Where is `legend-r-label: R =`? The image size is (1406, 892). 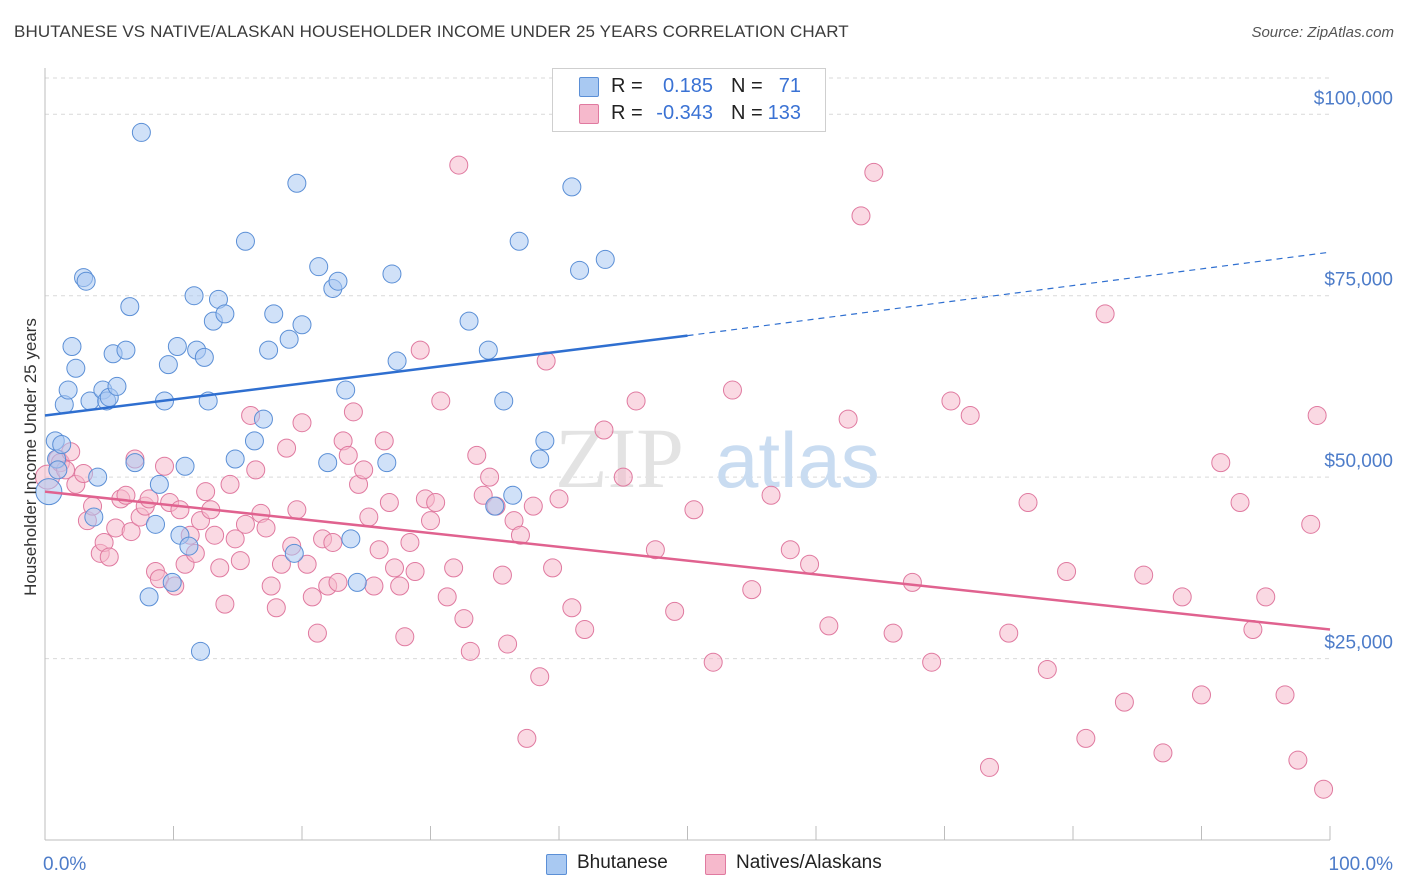
legend-r-label: R = is located at coordinates (627, 86).